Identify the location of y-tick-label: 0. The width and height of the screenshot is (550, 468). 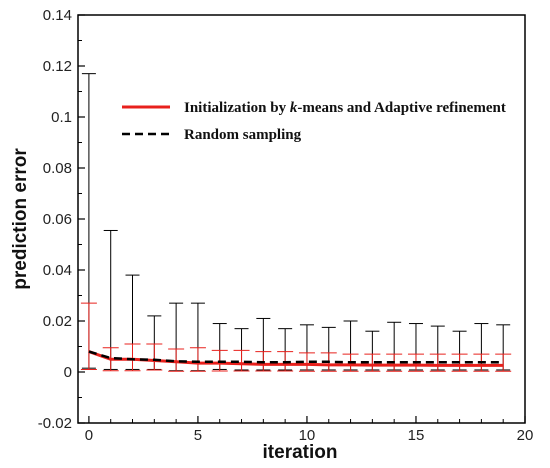
(68, 372).